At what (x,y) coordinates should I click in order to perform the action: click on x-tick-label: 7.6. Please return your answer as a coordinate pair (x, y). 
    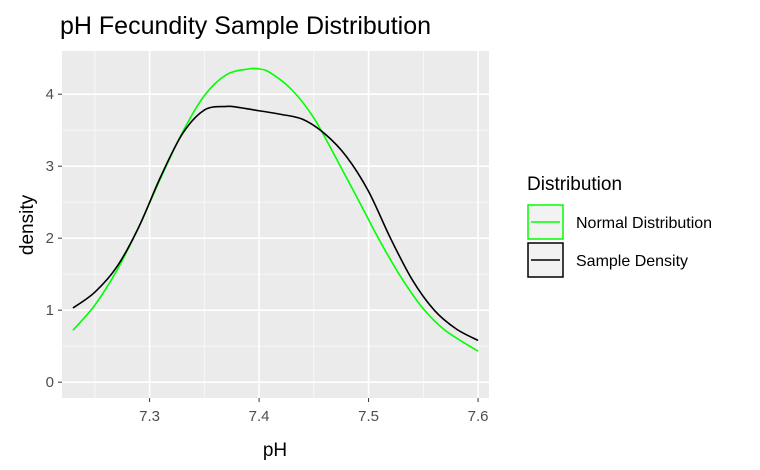
    Looking at the image, I should click on (478, 416).